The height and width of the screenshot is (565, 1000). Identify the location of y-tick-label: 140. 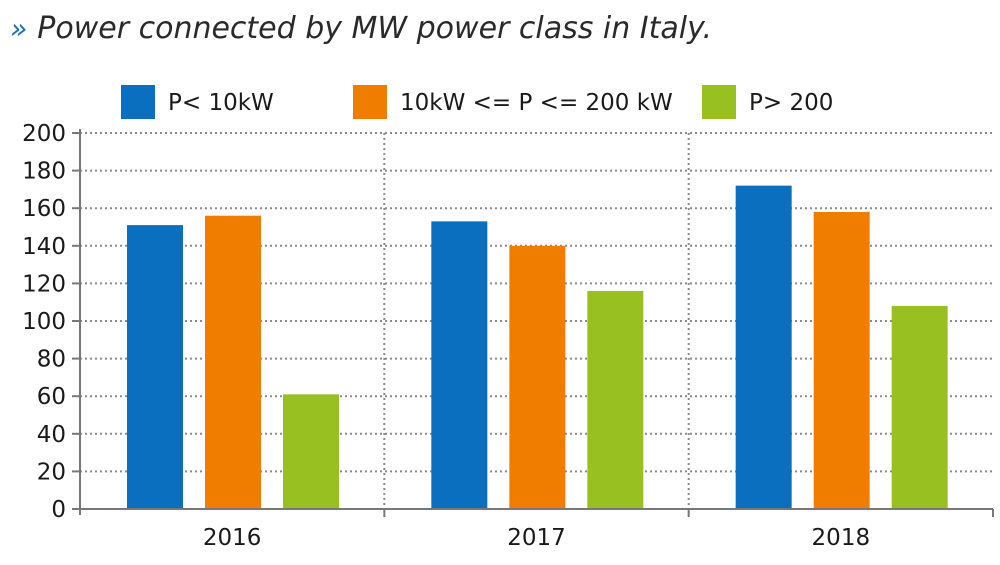
(44, 247).